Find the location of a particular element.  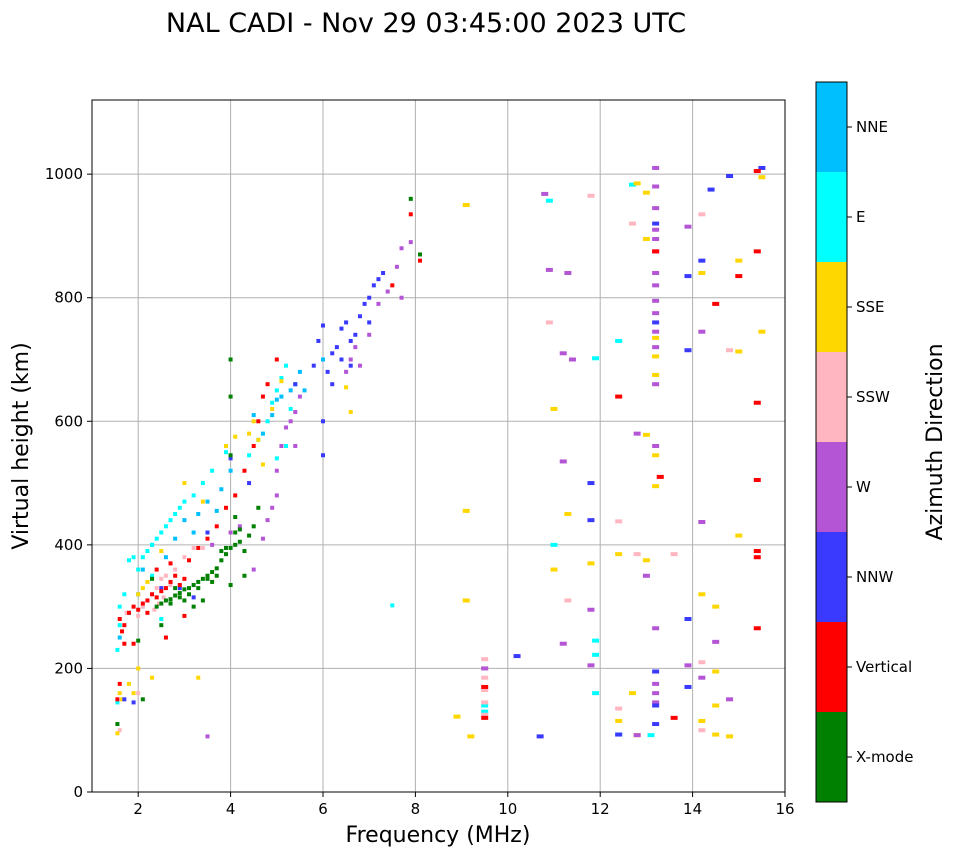

colorbar-tick-label: X-mode is located at coordinates (884, 757).